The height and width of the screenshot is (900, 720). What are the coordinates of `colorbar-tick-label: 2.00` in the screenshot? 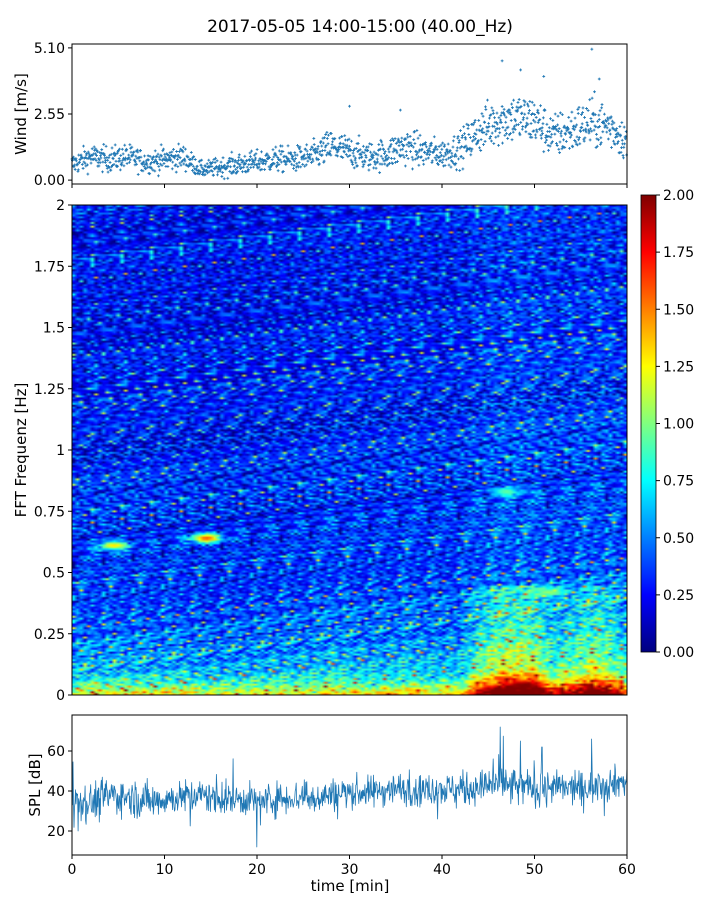 It's located at (678, 196).